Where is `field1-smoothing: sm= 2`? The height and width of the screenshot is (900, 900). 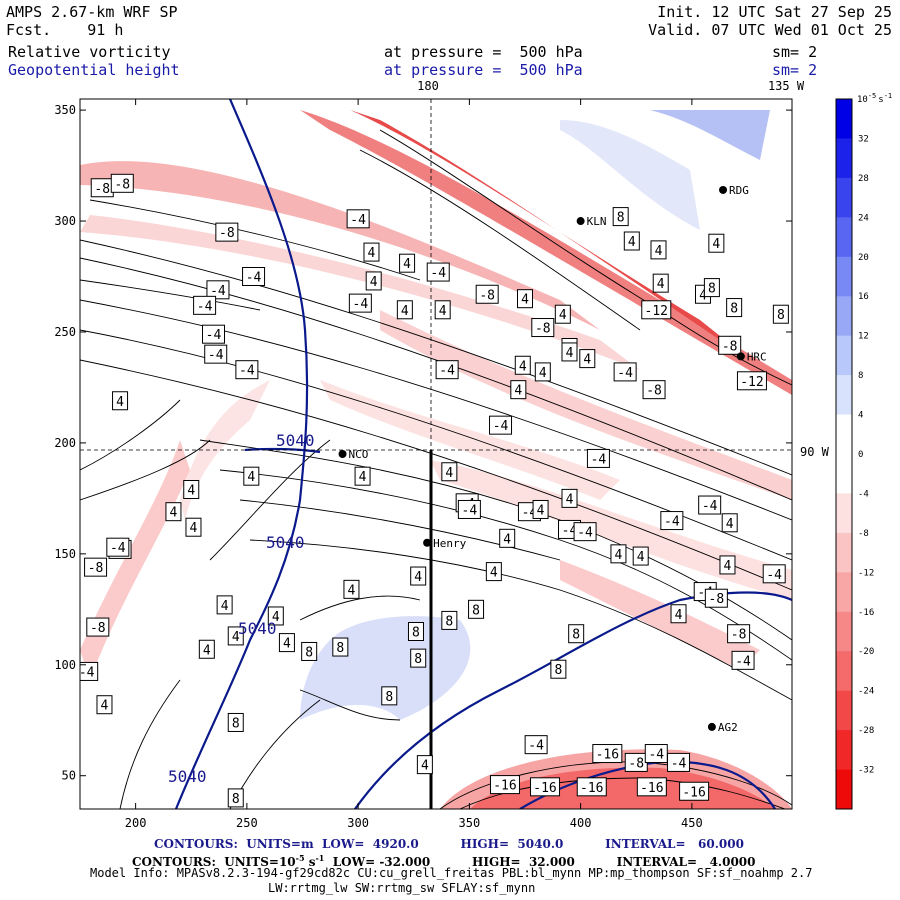 field1-smoothing: sm= 2 is located at coordinates (795, 52).